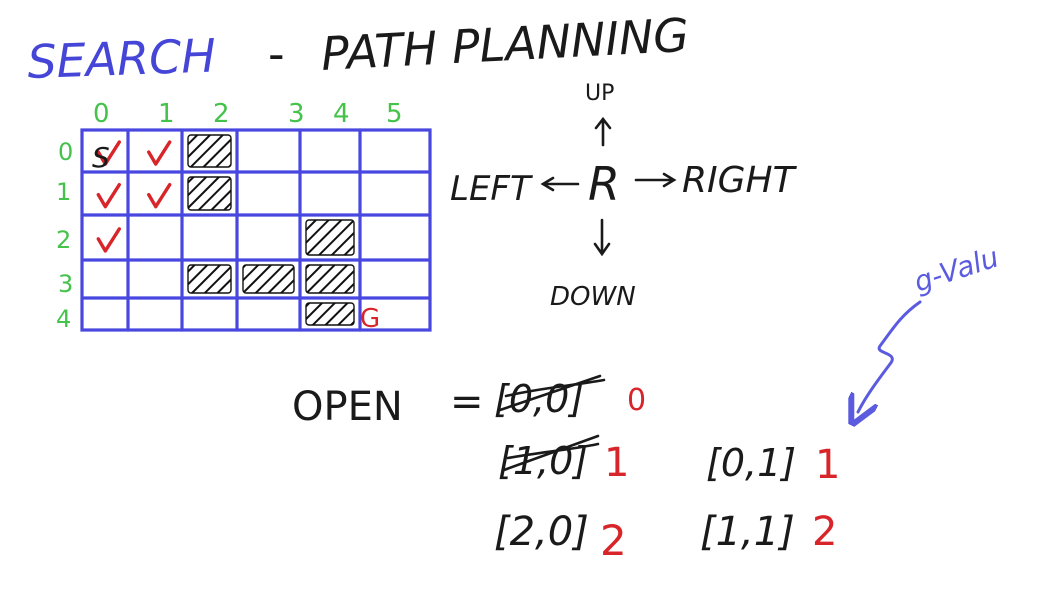 The width and height of the screenshot is (1048, 594). Describe the element at coordinates (599, 93) in the screenshot. I see `direction-up-label: UP` at that location.